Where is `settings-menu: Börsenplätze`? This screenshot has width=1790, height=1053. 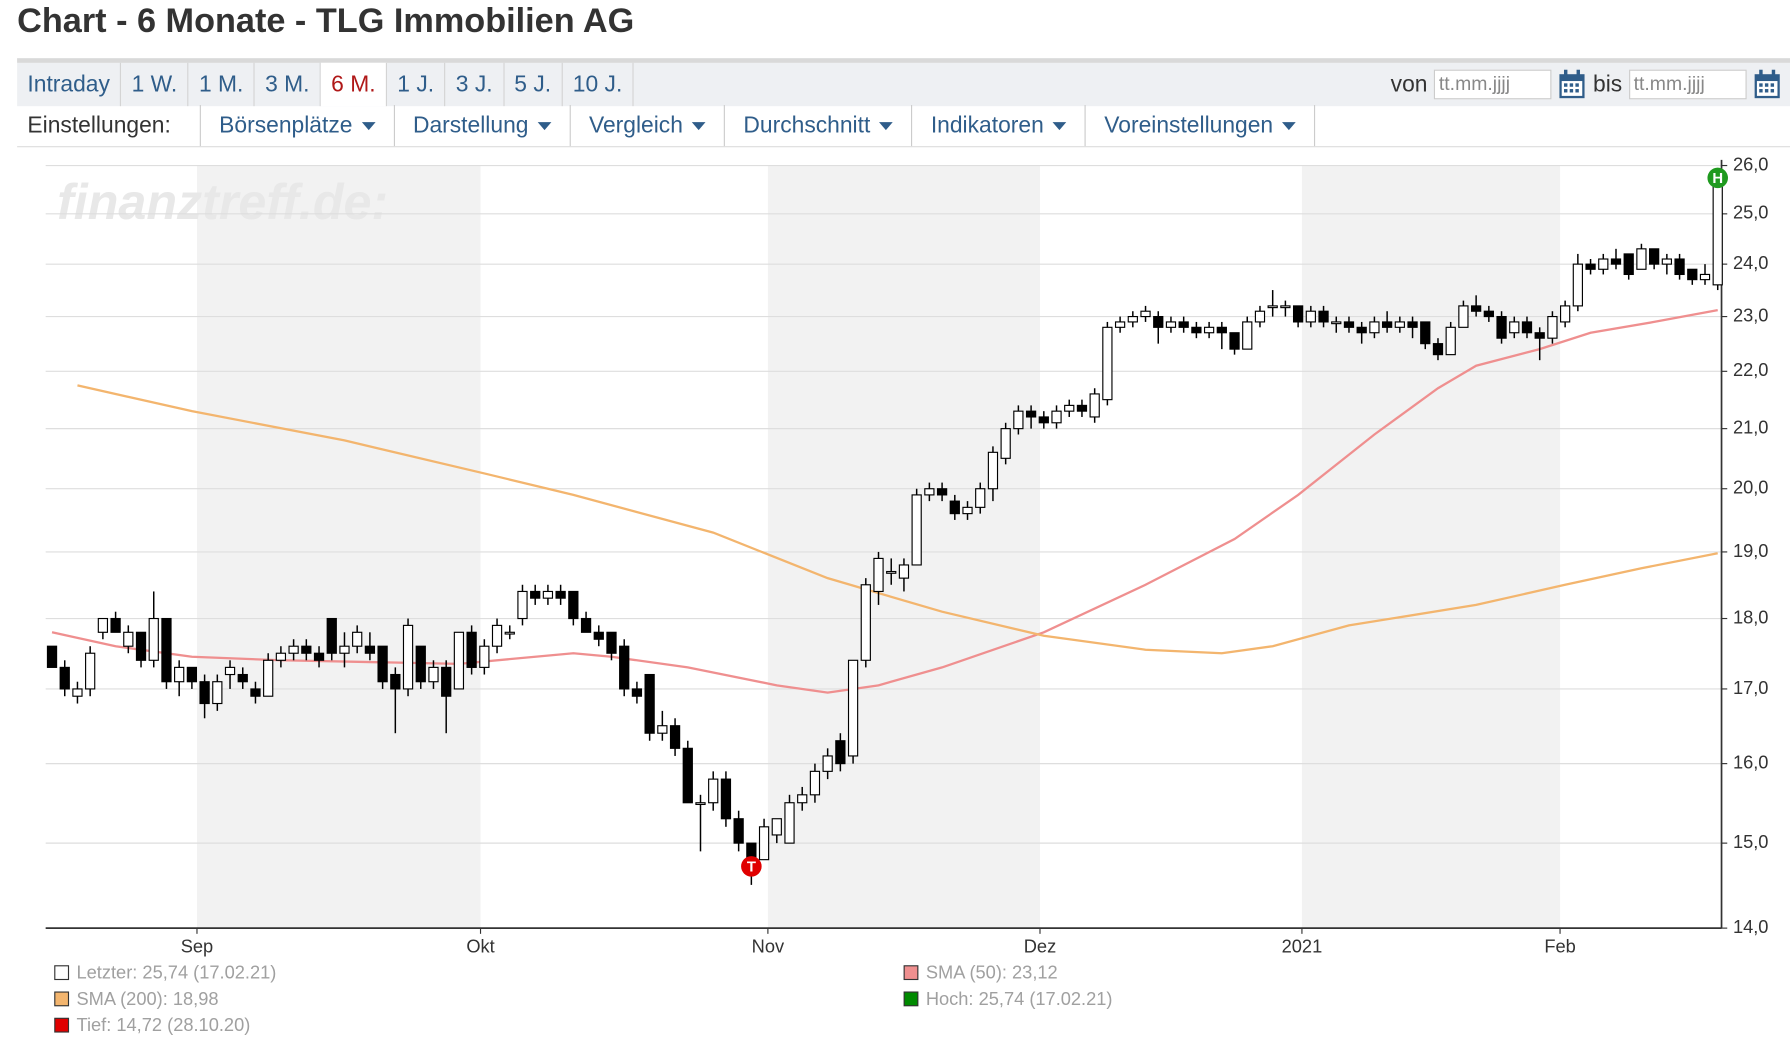 settings-menu: Börsenplätze is located at coordinates (296, 126).